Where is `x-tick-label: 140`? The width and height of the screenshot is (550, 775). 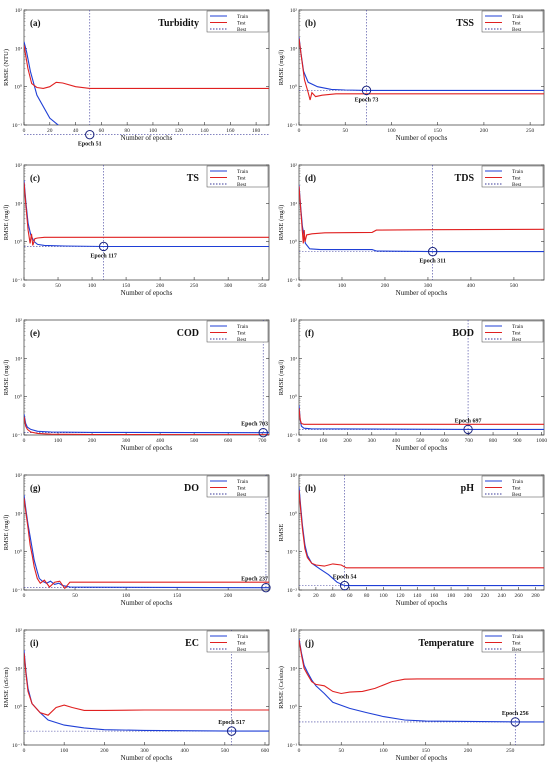
x-tick-label: 140 is located at coordinates (204, 131).